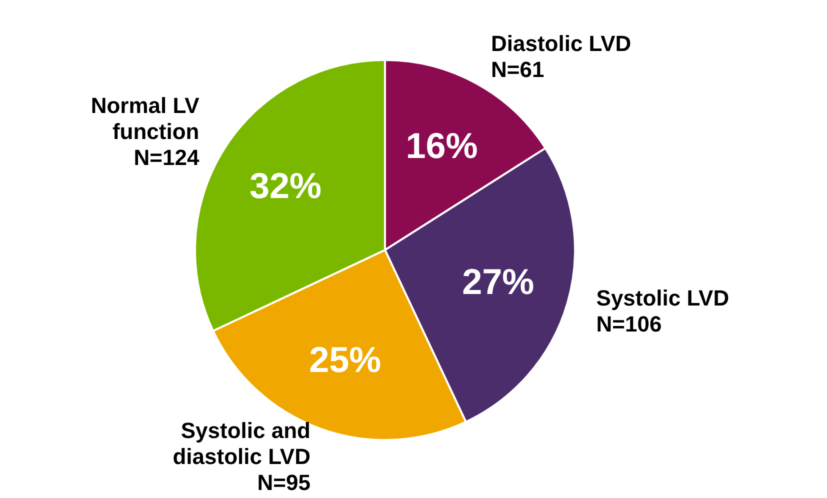 The height and width of the screenshot is (498, 827). Describe the element at coordinates (442, 145) in the screenshot. I see `data-label: 16%` at that location.